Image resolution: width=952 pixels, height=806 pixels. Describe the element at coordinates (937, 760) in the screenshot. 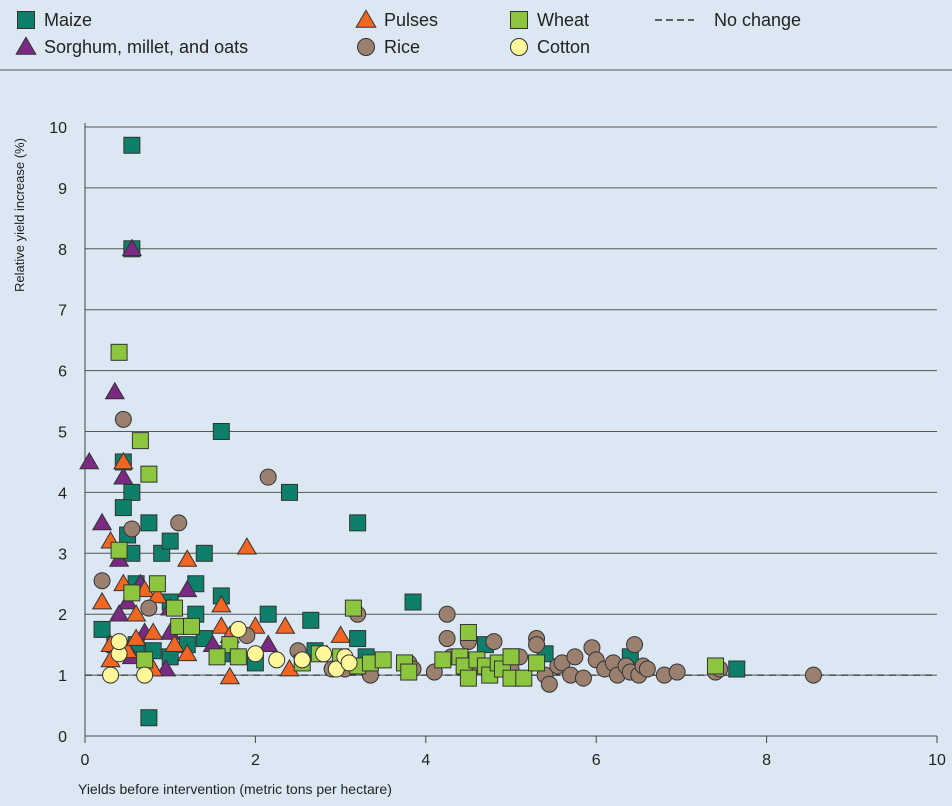

I see `x-tick-label: 10` at that location.